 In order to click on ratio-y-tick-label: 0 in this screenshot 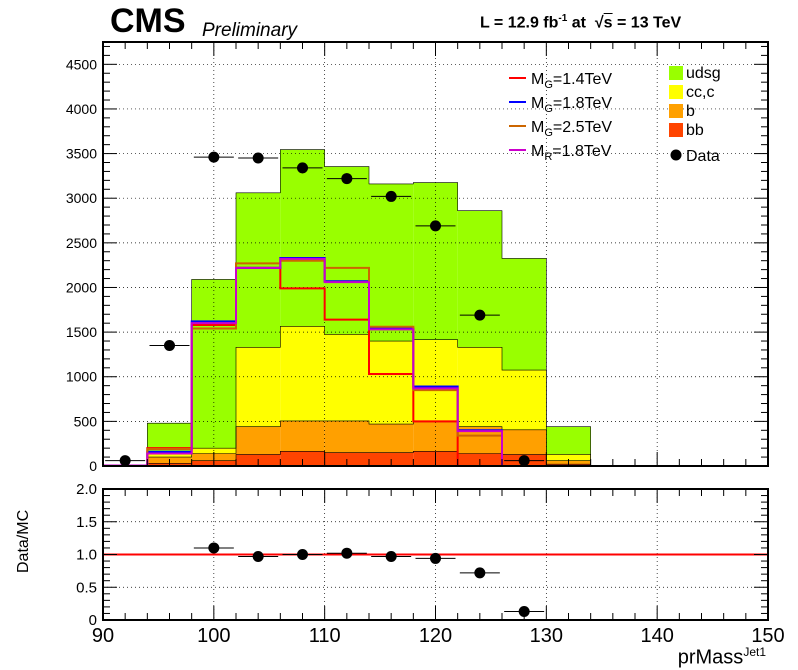, I will do `click(93, 620)`.